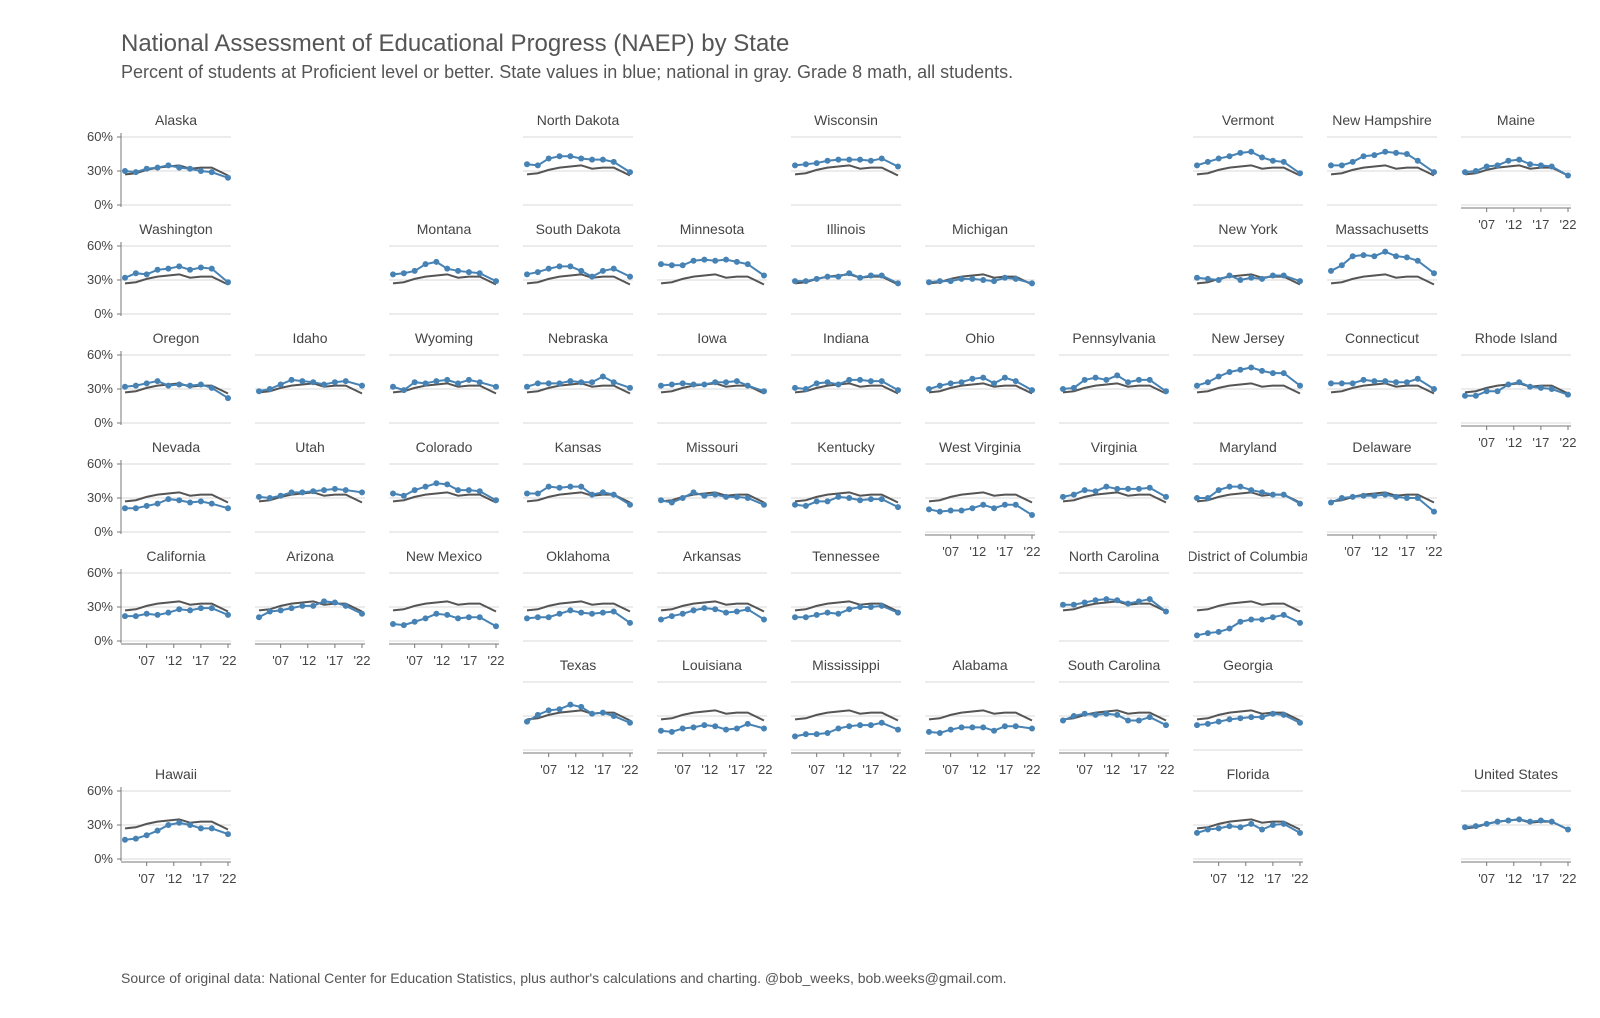 This screenshot has height=1018, width=1600. What do you see at coordinates (712, 377) in the screenshot?
I see `panel-iowa: Iowa` at bounding box center [712, 377].